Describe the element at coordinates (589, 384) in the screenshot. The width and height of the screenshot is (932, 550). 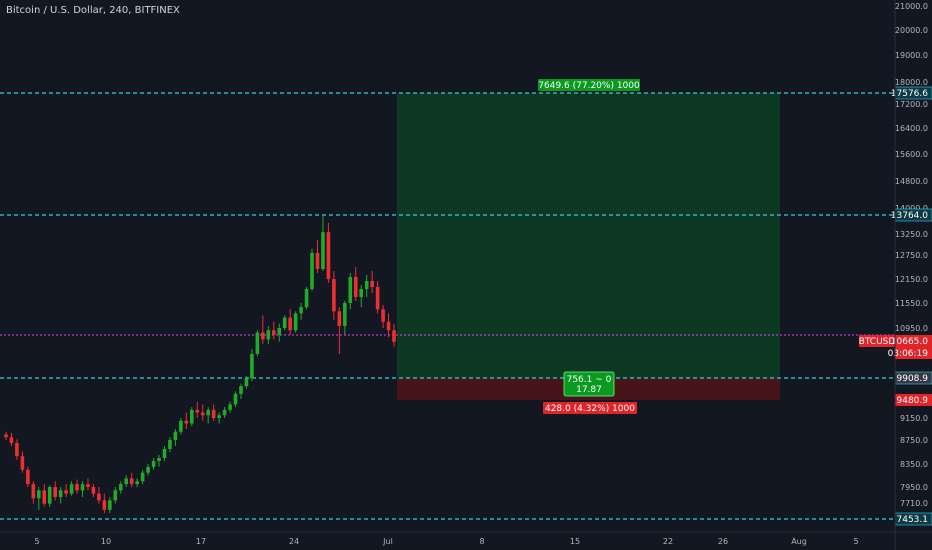
I see `mid-label-box` at that location.